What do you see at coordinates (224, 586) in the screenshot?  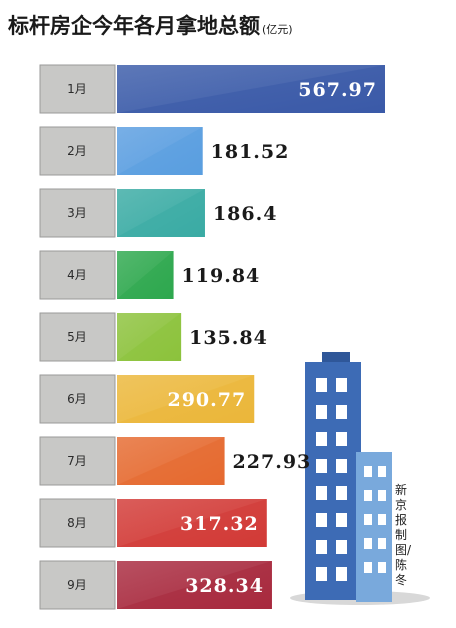 I see `value-label: 328.34` at bounding box center [224, 586].